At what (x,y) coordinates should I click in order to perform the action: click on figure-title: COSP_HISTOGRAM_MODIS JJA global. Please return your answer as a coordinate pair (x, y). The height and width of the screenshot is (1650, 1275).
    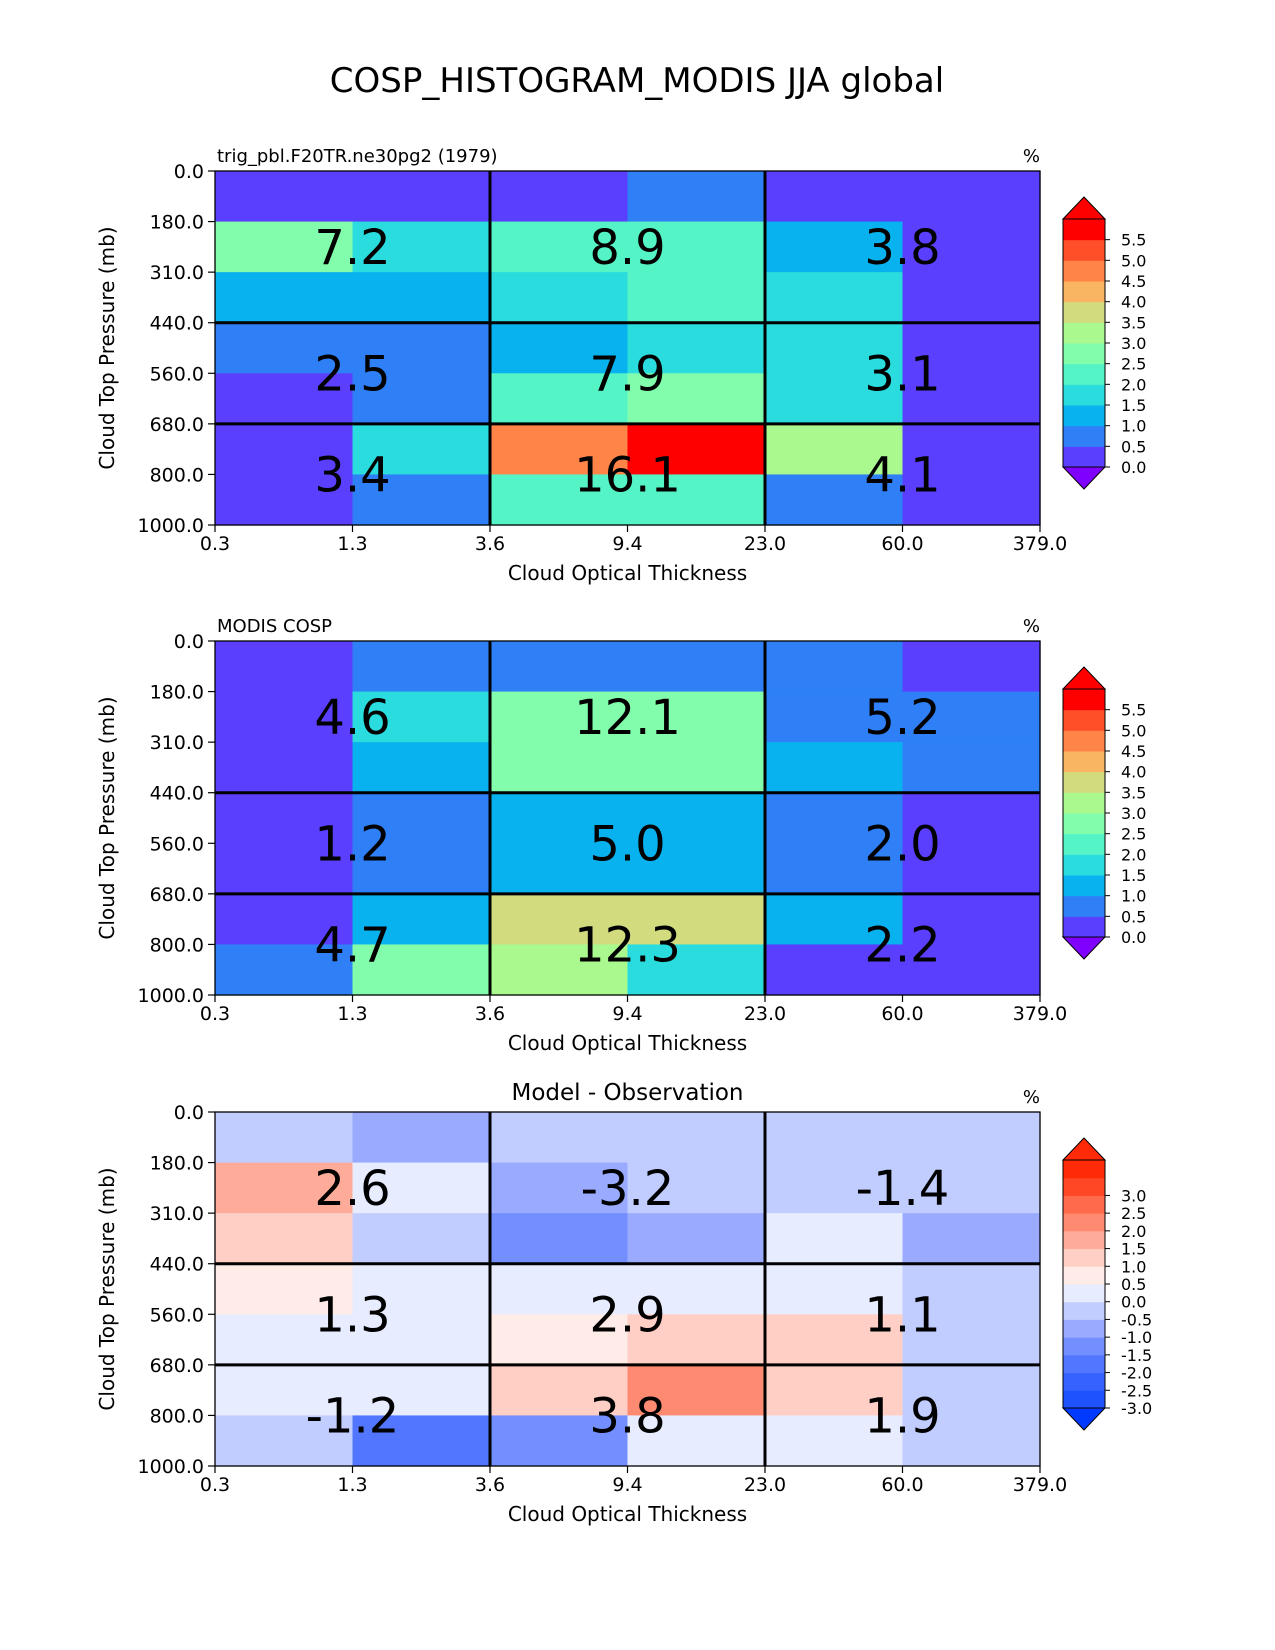
    Looking at the image, I should click on (637, 81).